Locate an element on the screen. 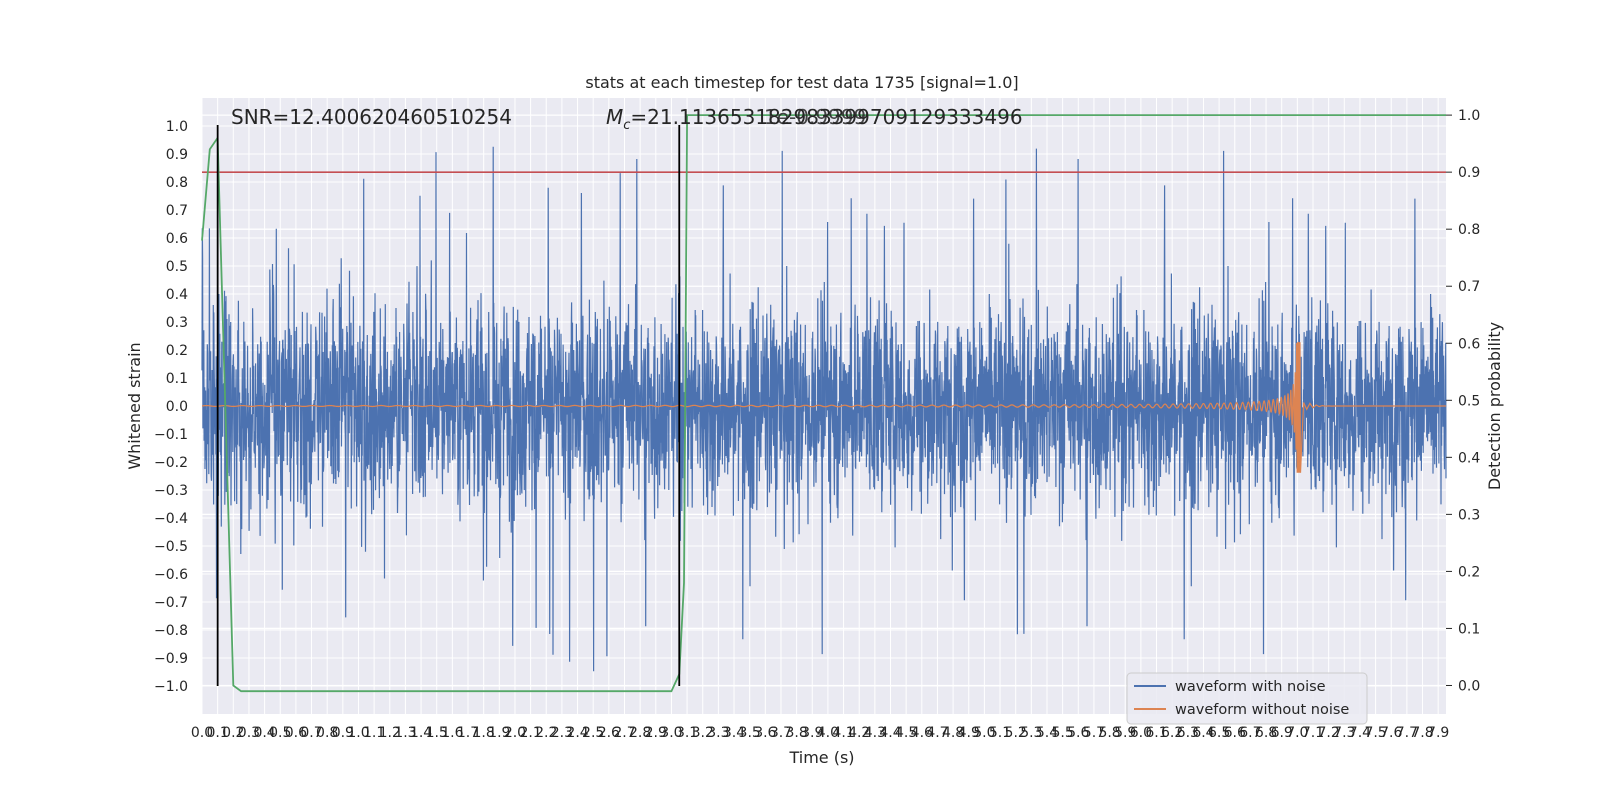 This screenshot has height=800, width=1600. y-tick-label: −0.1 is located at coordinates (171, 435).